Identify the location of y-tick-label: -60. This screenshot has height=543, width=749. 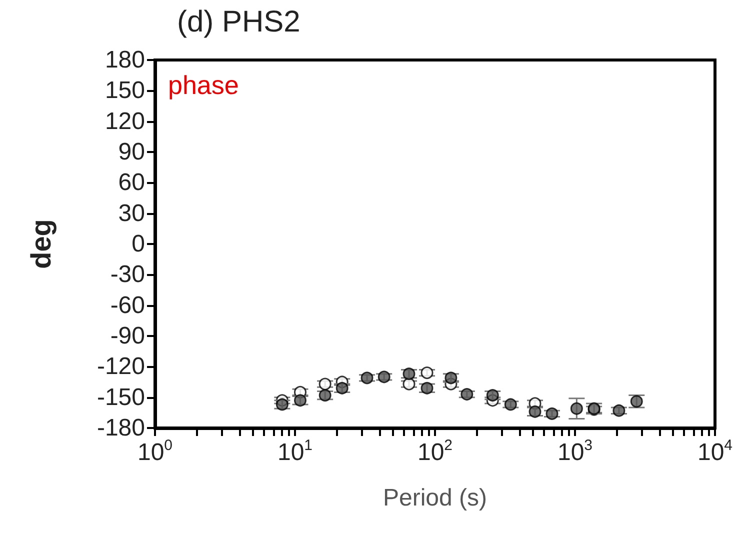
(127, 305).